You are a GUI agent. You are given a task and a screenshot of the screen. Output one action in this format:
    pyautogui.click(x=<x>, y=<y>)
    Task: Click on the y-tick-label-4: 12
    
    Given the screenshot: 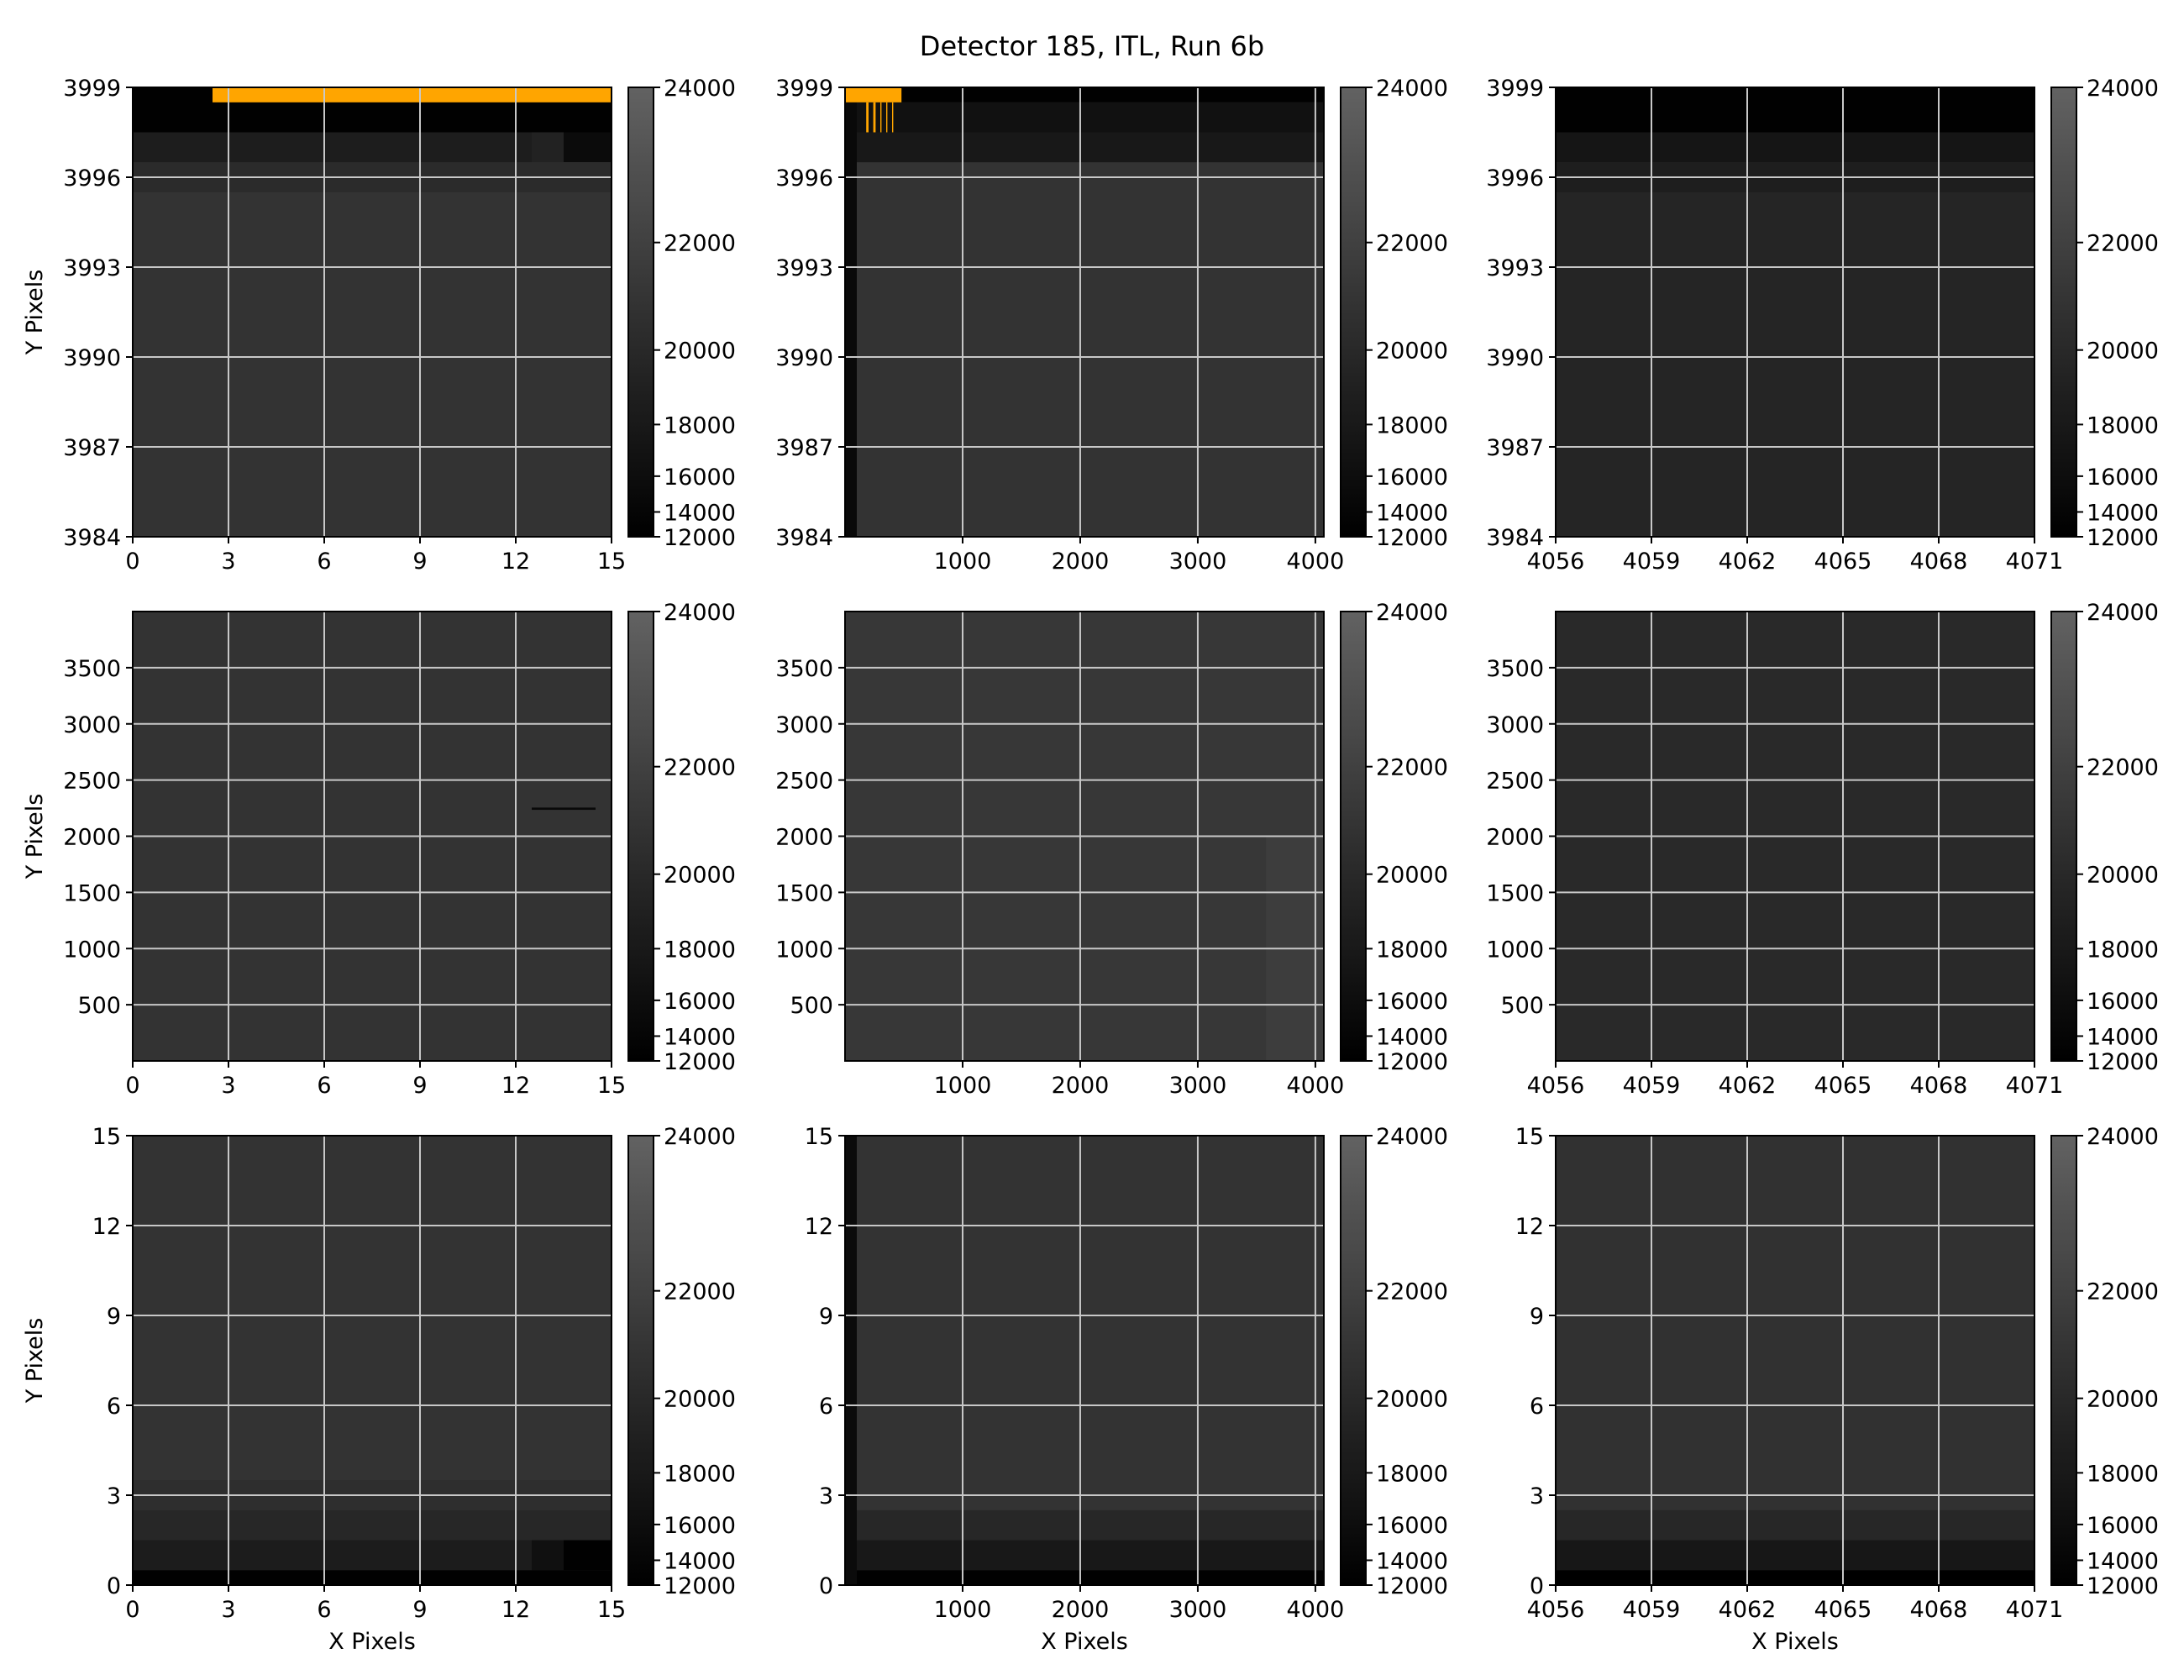 What is the action you would take?
    pyautogui.click(x=819, y=1227)
    